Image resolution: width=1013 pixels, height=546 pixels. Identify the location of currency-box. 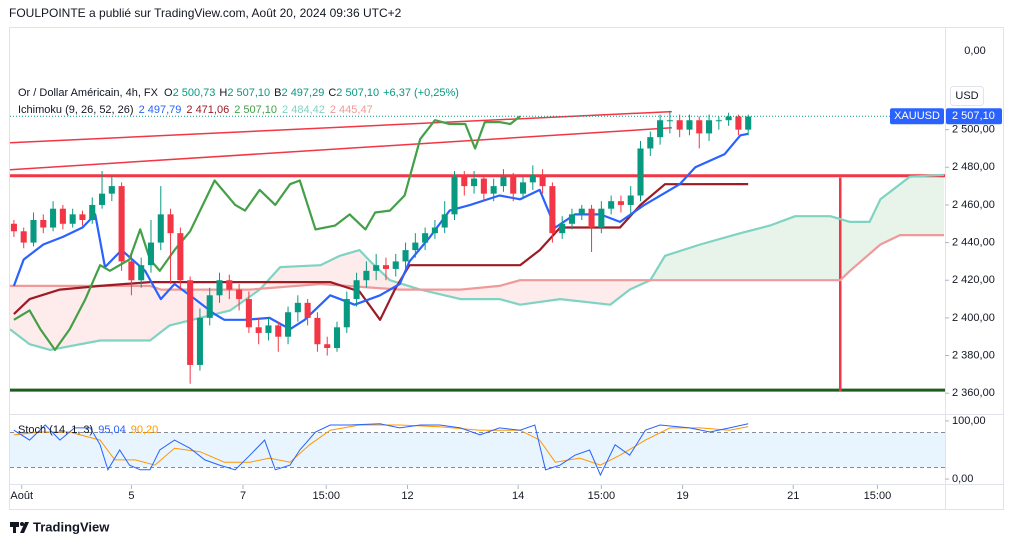
(967, 96).